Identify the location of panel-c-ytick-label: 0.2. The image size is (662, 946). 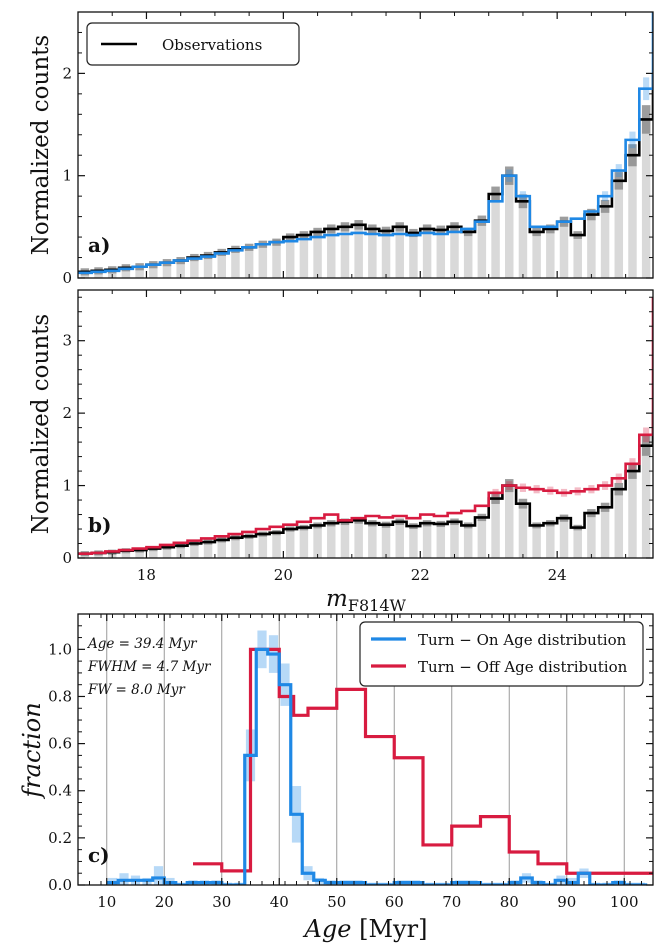
(60, 838).